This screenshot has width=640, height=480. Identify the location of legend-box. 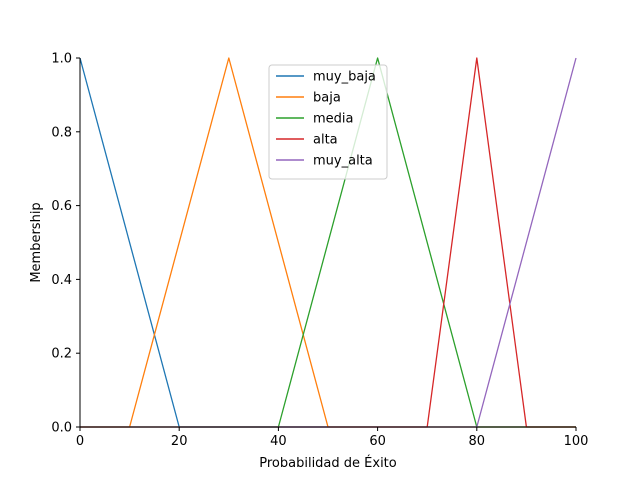
(328, 122).